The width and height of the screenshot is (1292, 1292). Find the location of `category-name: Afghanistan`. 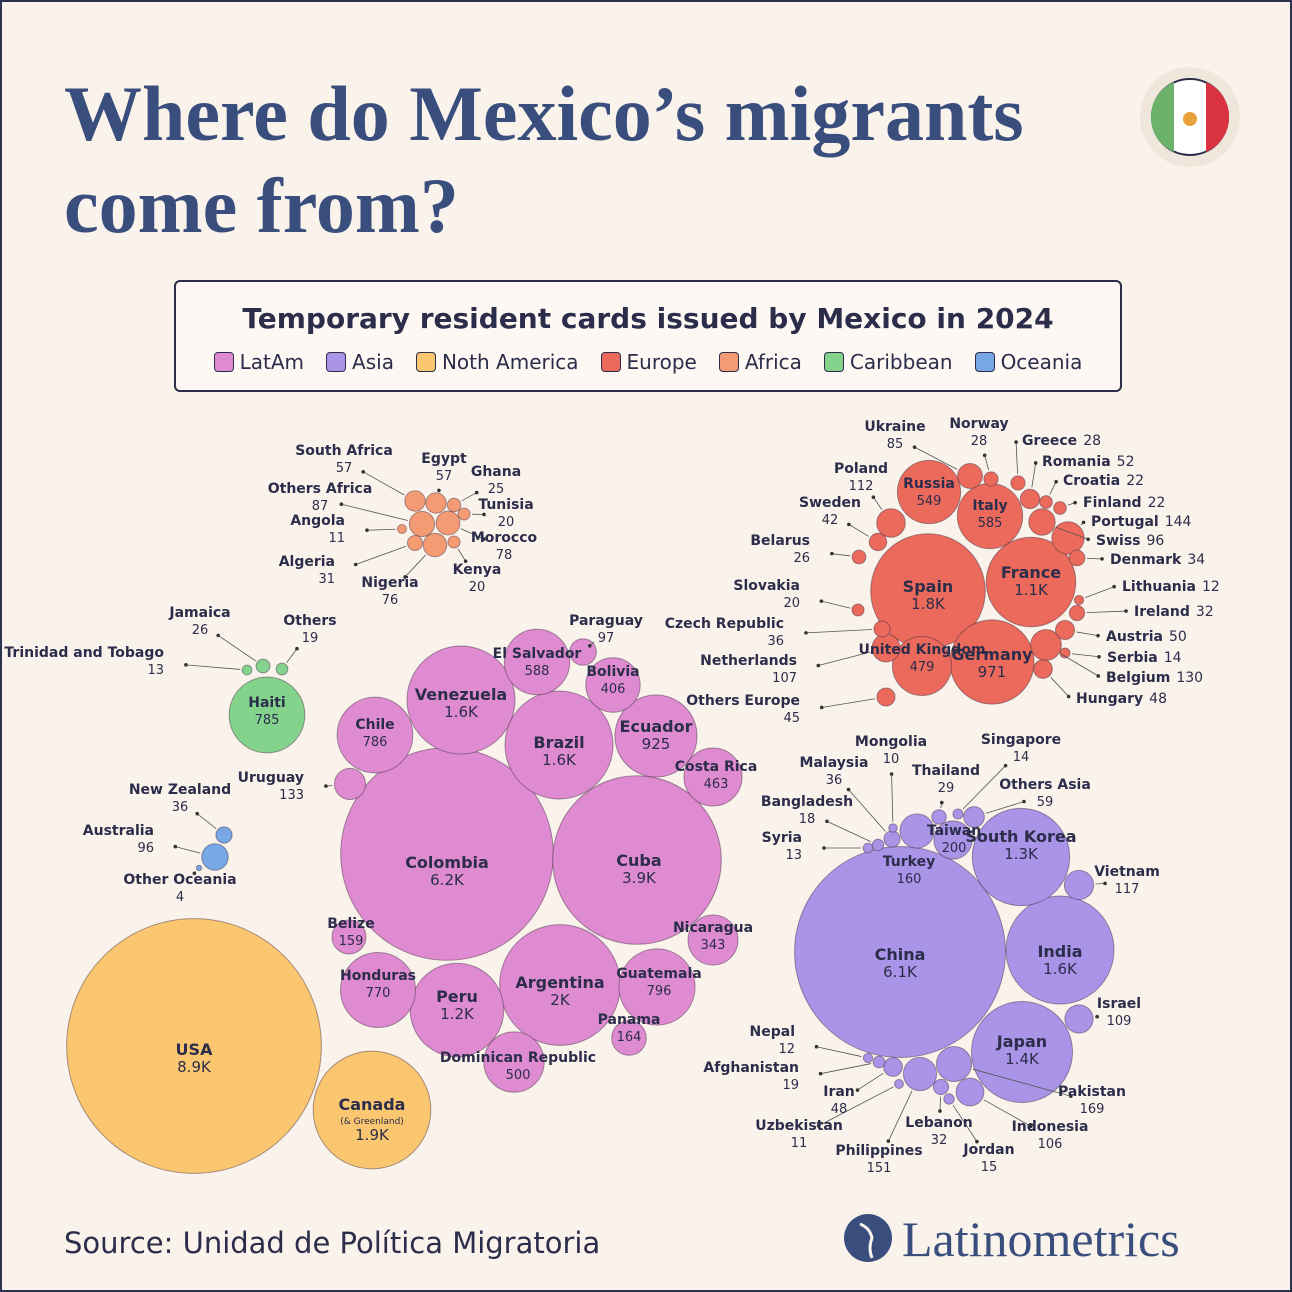

category-name: Afghanistan is located at coordinates (751, 1068).